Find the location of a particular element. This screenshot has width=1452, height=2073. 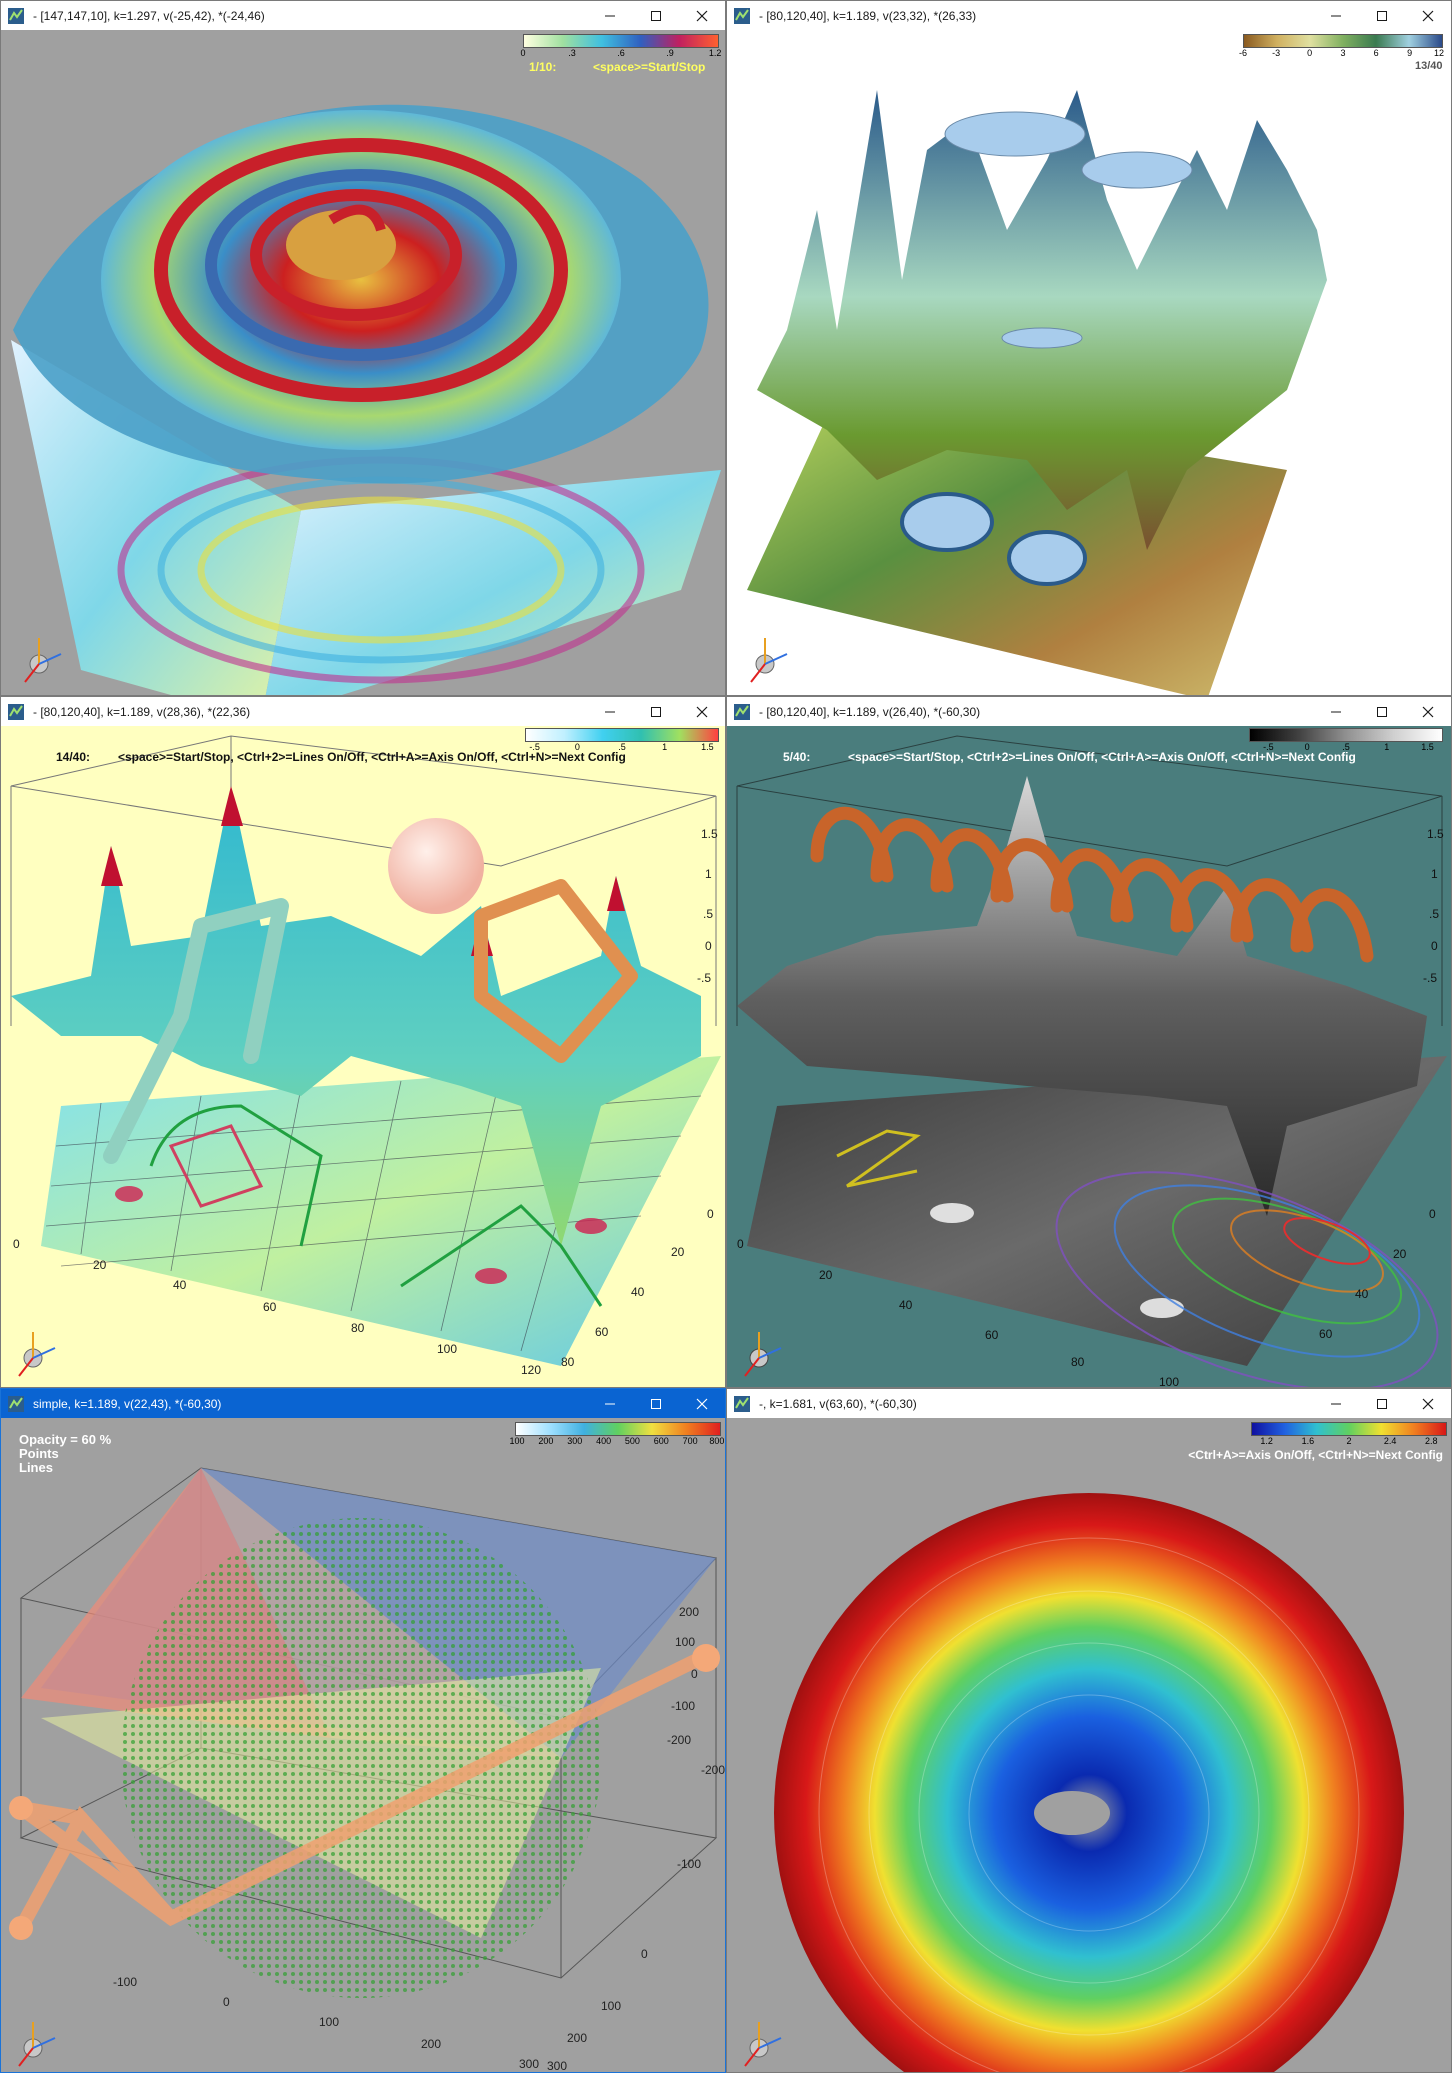

colorbar-tick: 1.5 is located at coordinates (707, 747).